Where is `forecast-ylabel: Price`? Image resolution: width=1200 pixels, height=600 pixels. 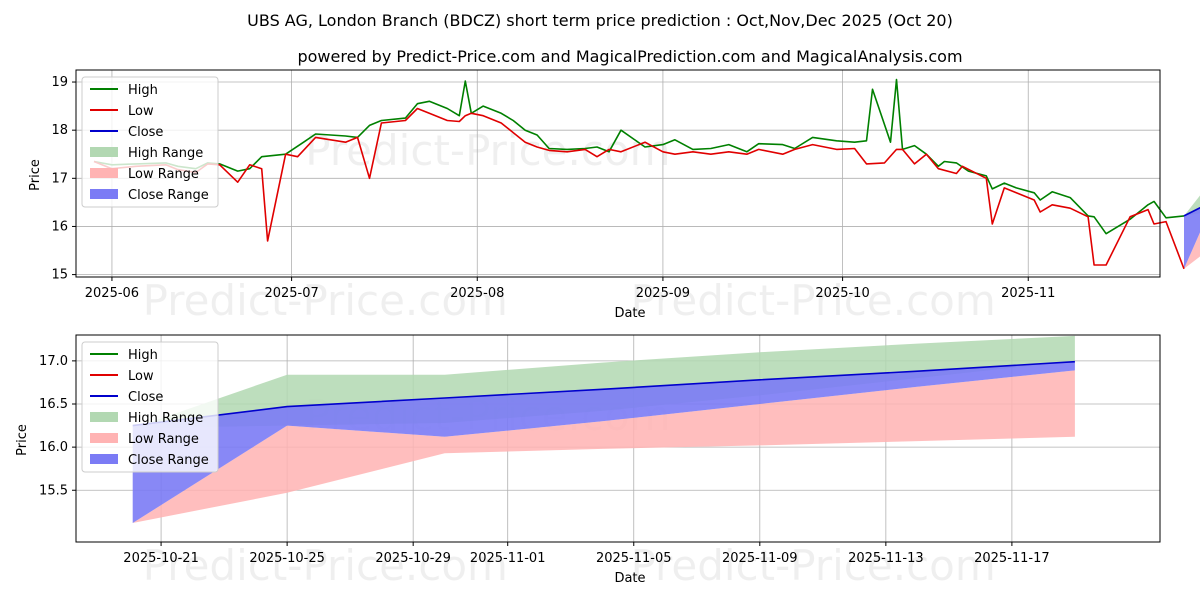 forecast-ylabel: Price is located at coordinates (22, 440).